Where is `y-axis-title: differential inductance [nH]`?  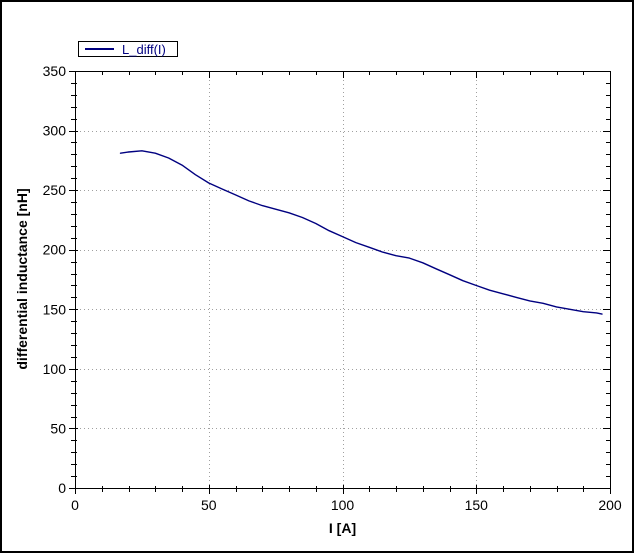 y-axis-title: differential inductance [nH] is located at coordinates (22, 279).